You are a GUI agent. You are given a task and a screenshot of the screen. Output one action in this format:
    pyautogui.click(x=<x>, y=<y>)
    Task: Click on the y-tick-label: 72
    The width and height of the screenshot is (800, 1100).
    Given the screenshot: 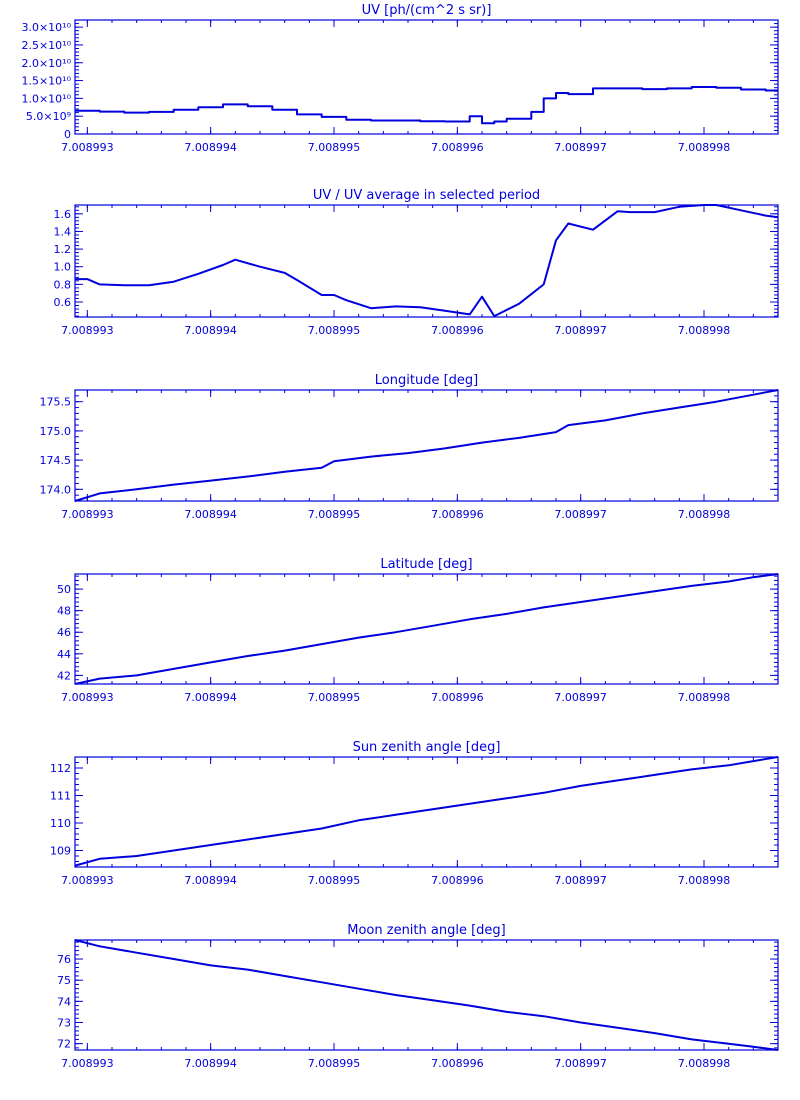 What is the action you would take?
    pyautogui.click(x=64, y=1044)
    